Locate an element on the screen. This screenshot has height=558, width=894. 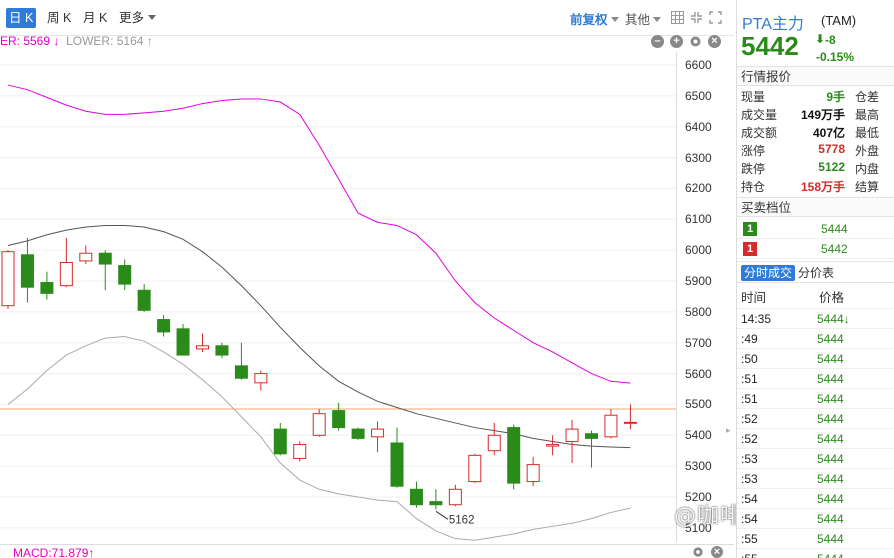
quote-row-label2: 外盘 is located at coordinates (867, 151).